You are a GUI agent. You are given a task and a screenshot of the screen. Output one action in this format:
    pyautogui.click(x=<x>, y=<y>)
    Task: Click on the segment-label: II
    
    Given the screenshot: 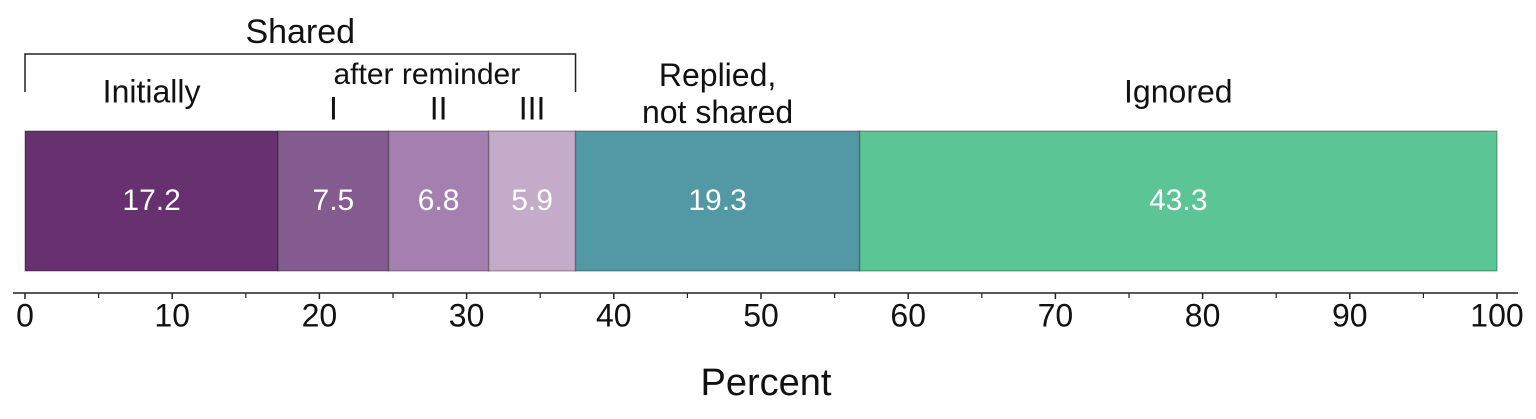 What is the action you would take?
    pyautogui.click(x=439, y=108)
    